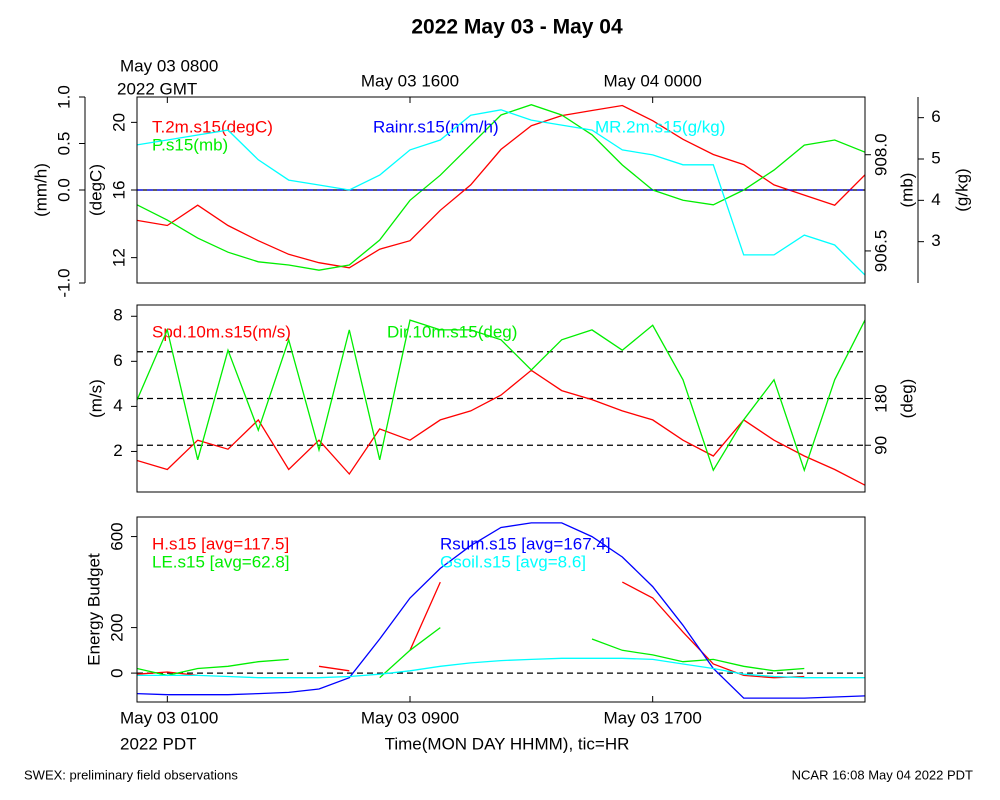  I want to click on x-tick-label: May 03 0100, so click(169, 717).